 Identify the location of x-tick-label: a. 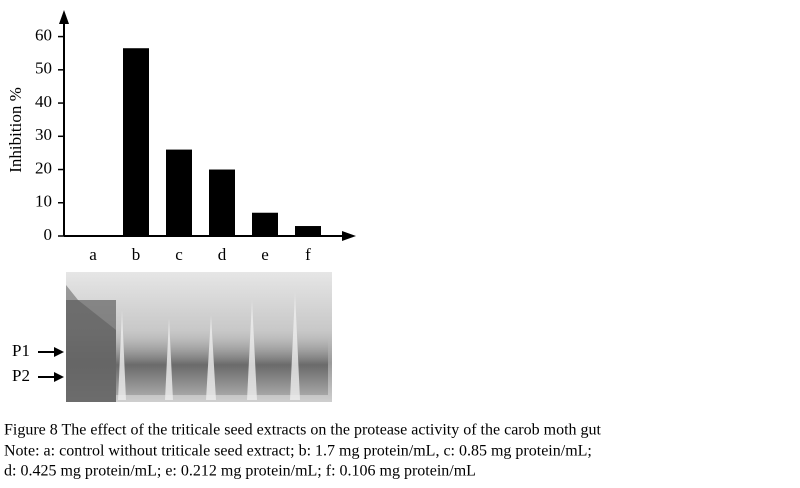
(93, 254).